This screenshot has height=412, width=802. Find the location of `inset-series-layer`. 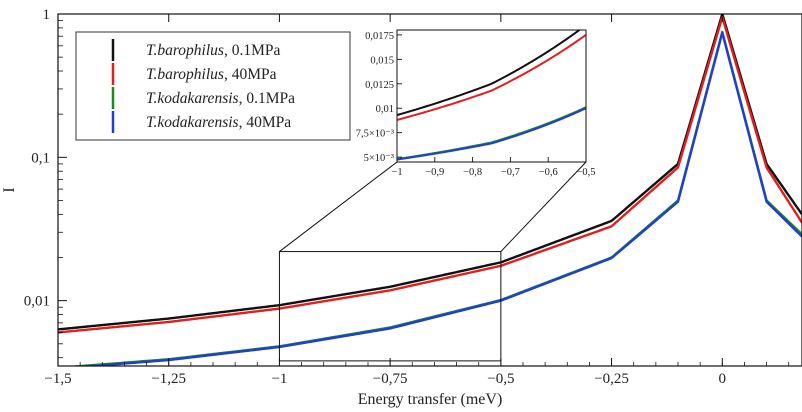

inset-series-layer is located at coordinates (491, 95).